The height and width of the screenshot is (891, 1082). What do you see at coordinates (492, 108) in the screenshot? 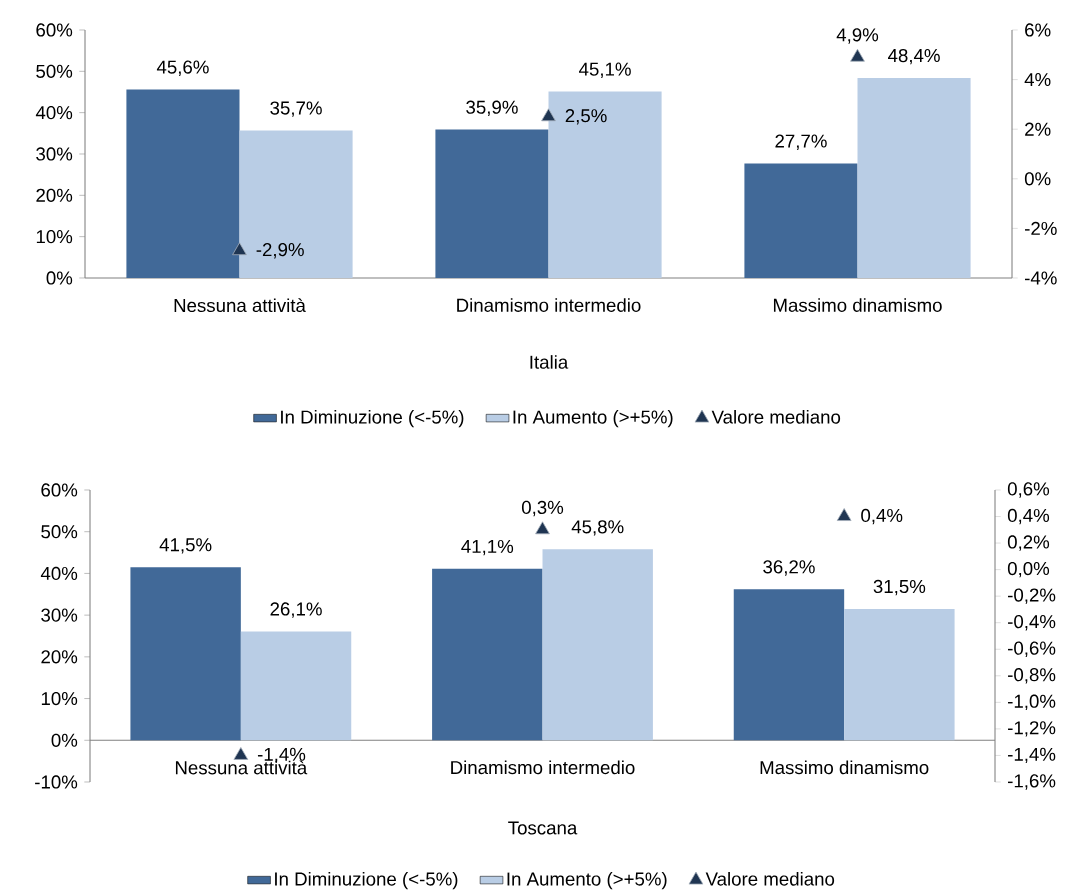
I see `data-label: 35,9%` at bounding box center [492, 108].